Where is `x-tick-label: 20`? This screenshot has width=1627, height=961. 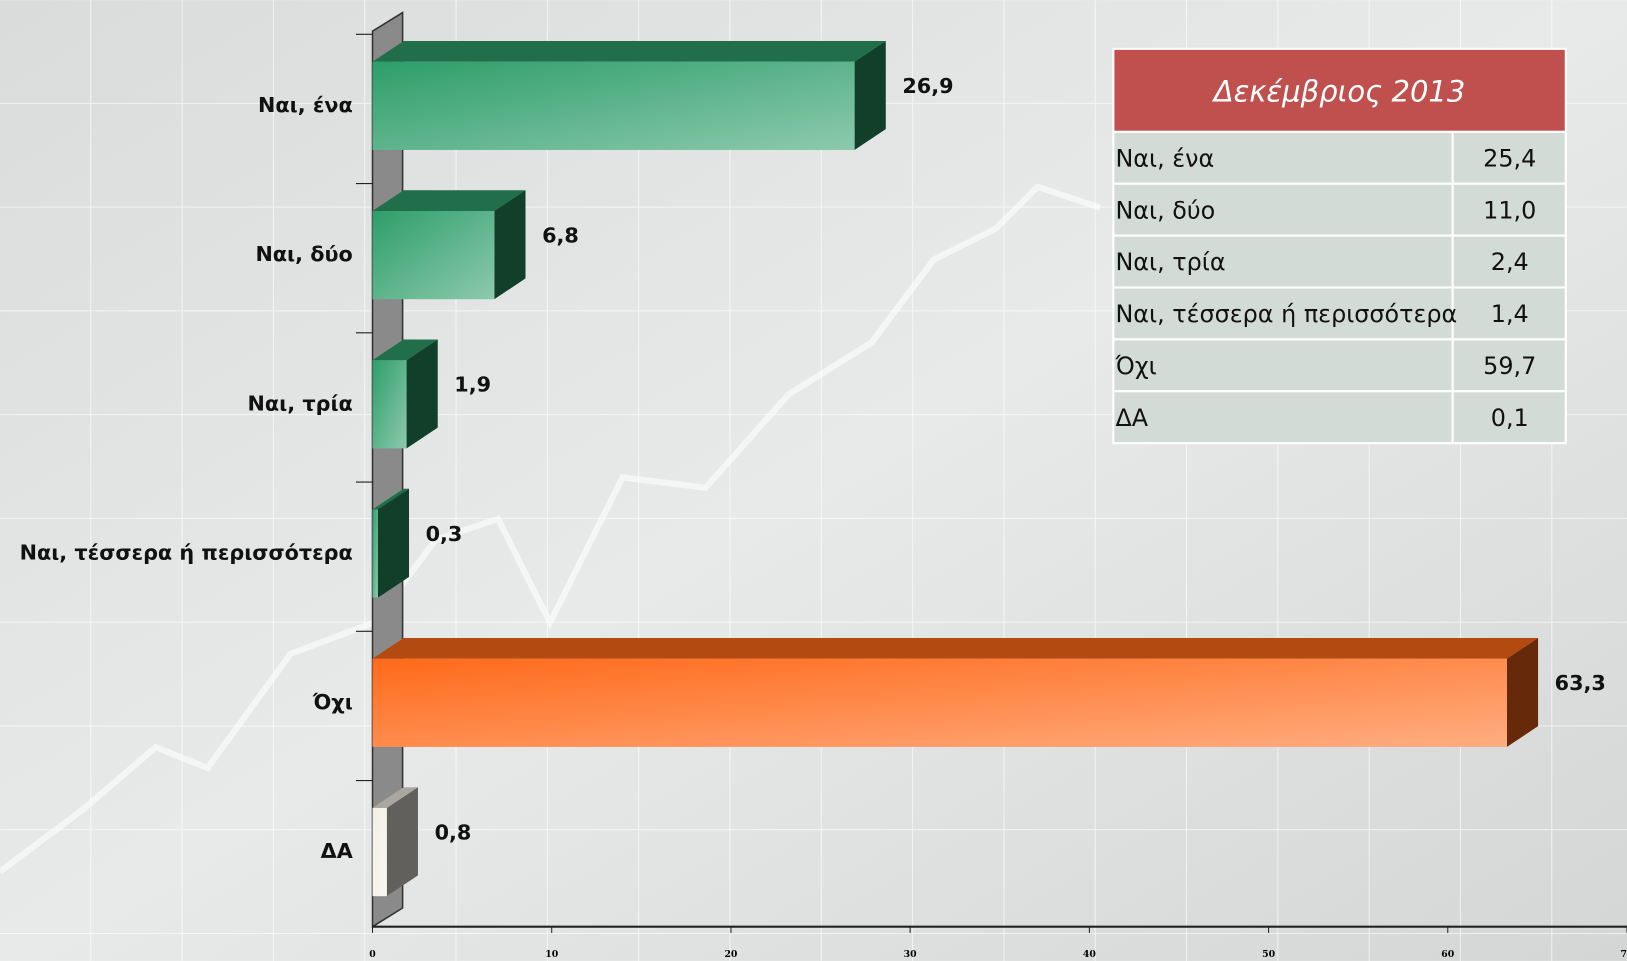
x-tick-label: 20 is located at coordinates (730, 954).